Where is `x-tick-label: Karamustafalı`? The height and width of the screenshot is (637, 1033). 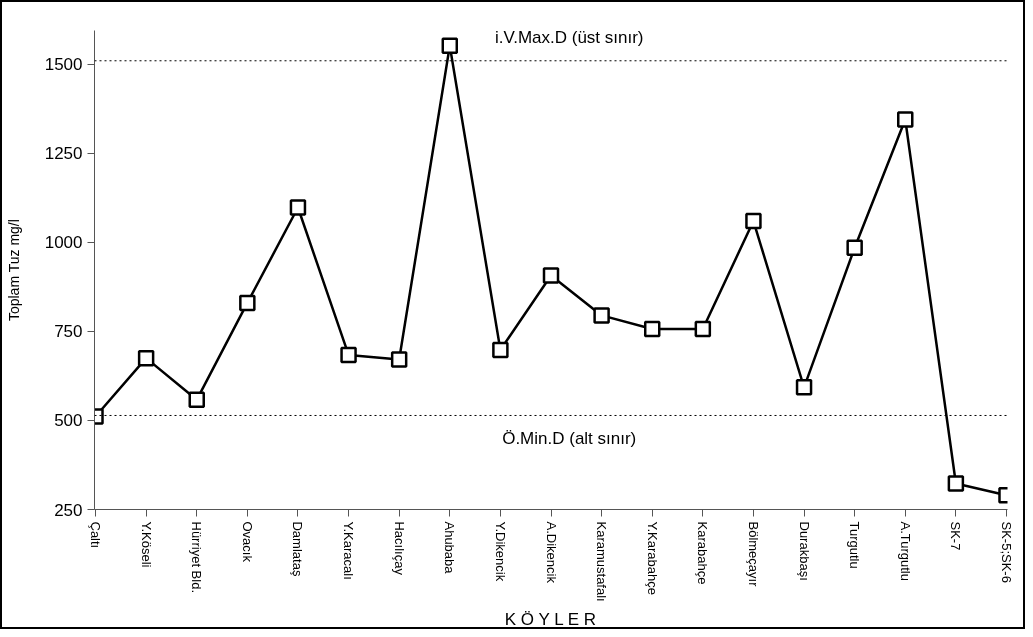 x-tick-label: Karamustafalı is located at coordinates (602, 561).